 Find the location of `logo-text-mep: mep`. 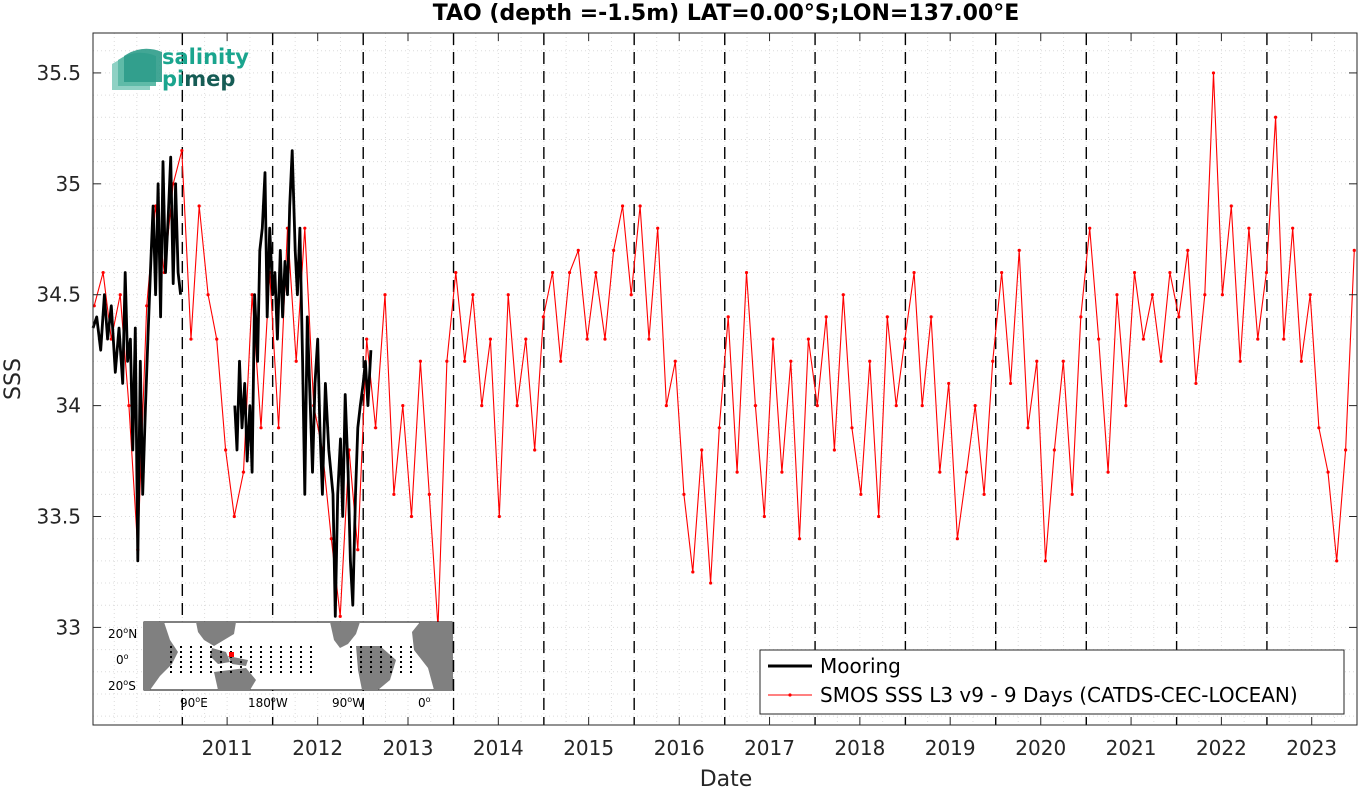

logo-text-mep: mep is located at coordinates (209, 79).